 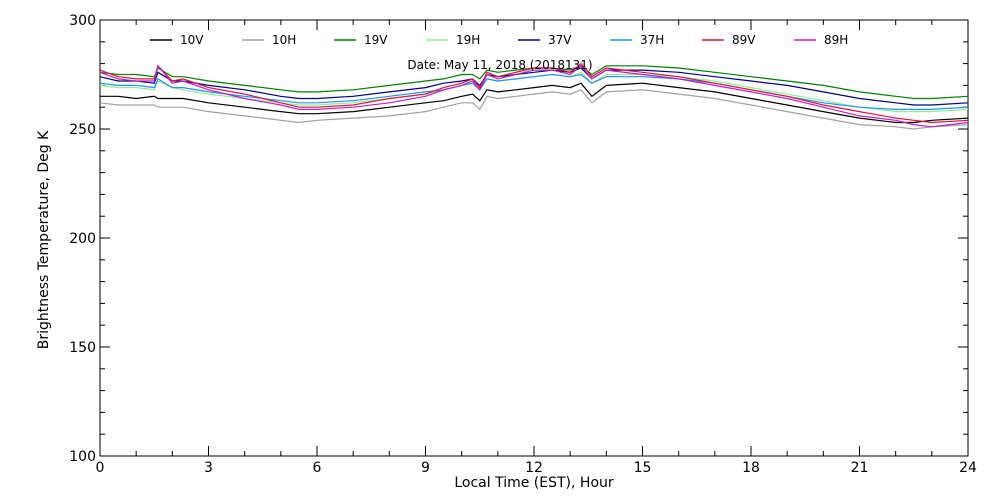 What do you see at coordinates (44, 239) in the screenshot?
I see `y-axis-title: Brightness Temperature, Deg K` at bounding box center [44, 239].